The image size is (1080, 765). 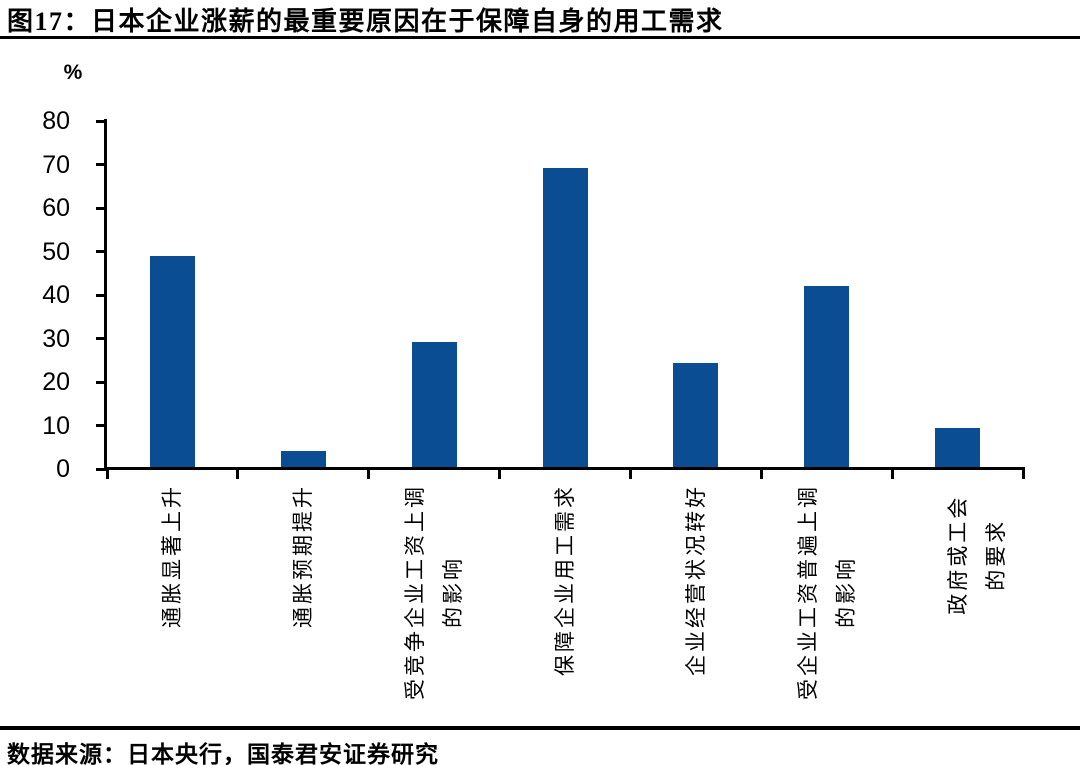 I want to click on y-tick-label-60: 60, so click(x=56, y=208).